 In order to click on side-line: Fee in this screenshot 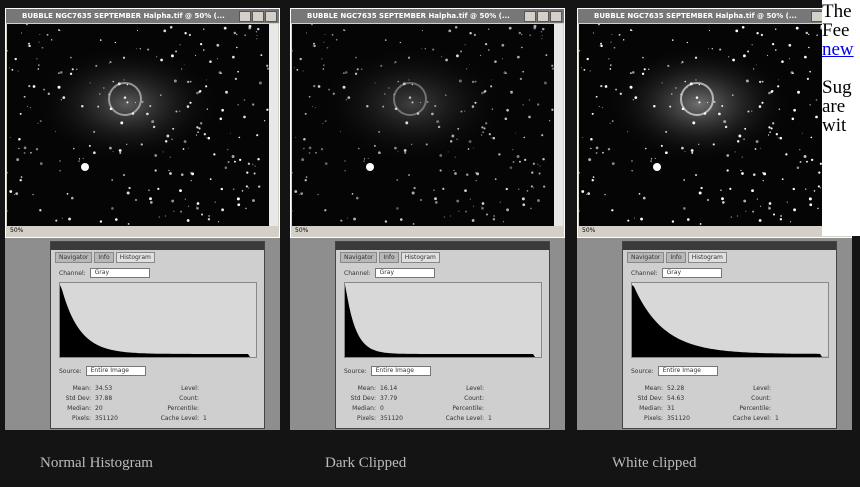, I will do `click(836, 30)`.